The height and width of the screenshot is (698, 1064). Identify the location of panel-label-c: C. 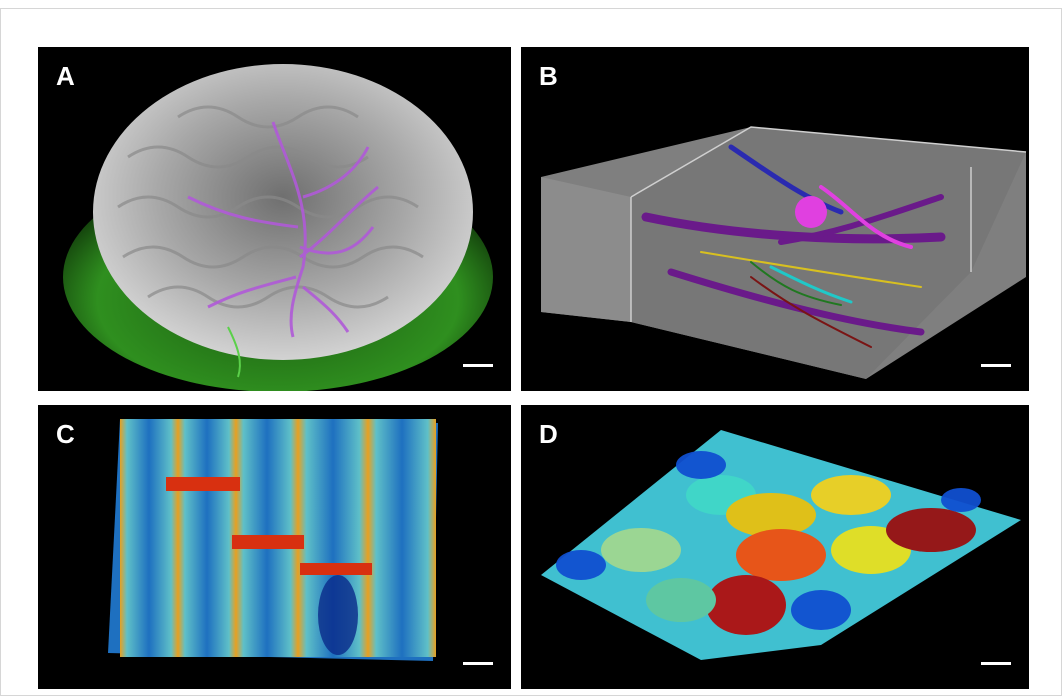
(65, 434).